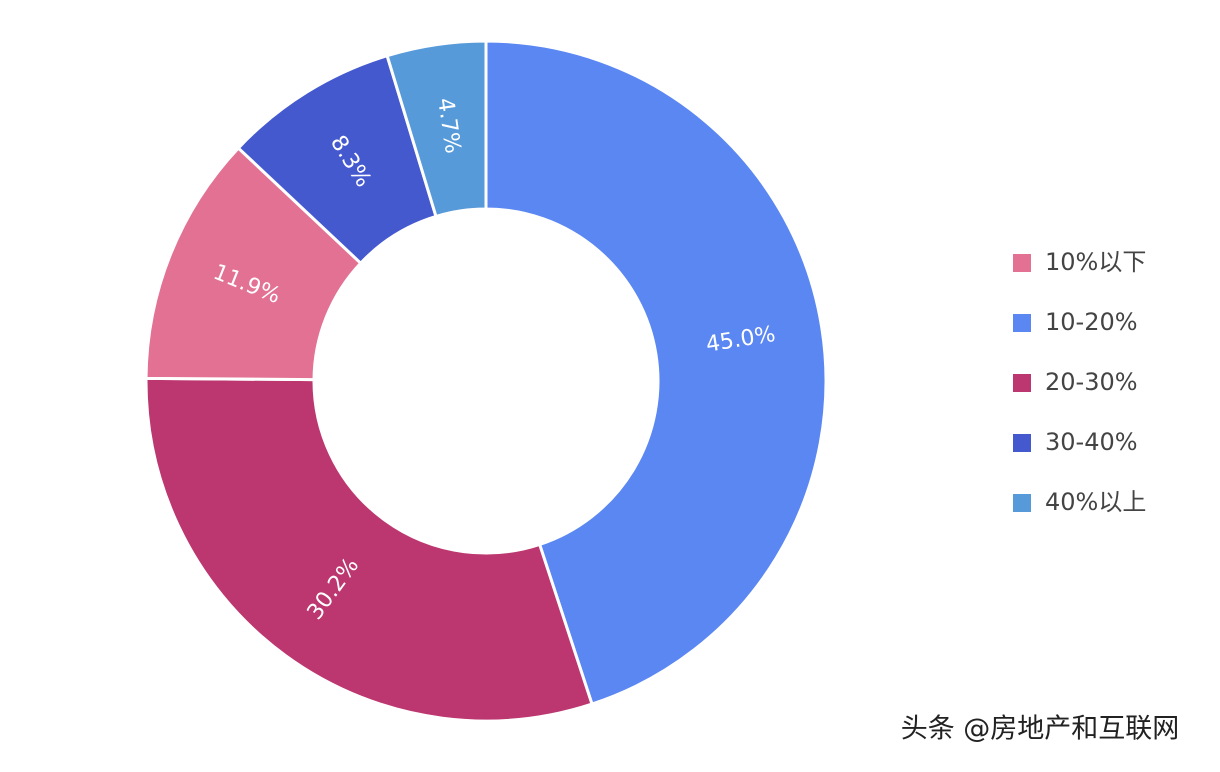 This screenshot has width=1220, height=772. What do you see at coordinates (1040, 729) in the screenshot?
I see `watermark: 头条 @房地产和互联网` at bounding box center [1040, 729].